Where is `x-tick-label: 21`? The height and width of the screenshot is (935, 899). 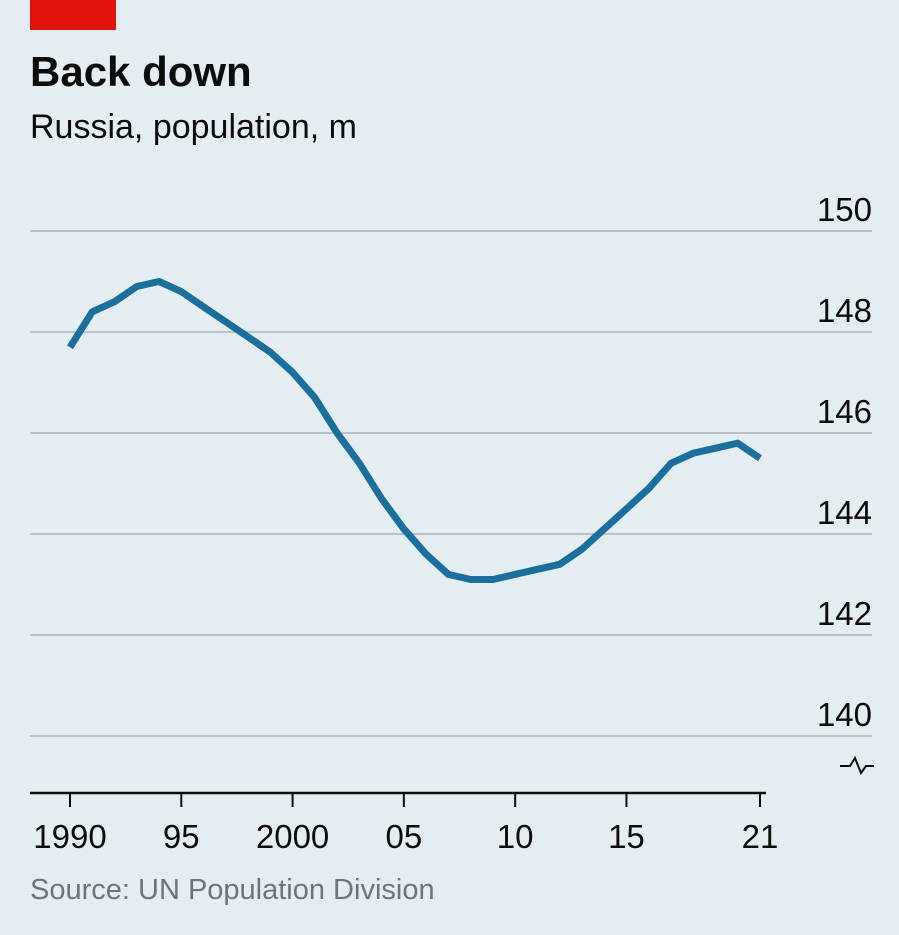
x-tick-label: 21 is located at coordinates (760, 836).